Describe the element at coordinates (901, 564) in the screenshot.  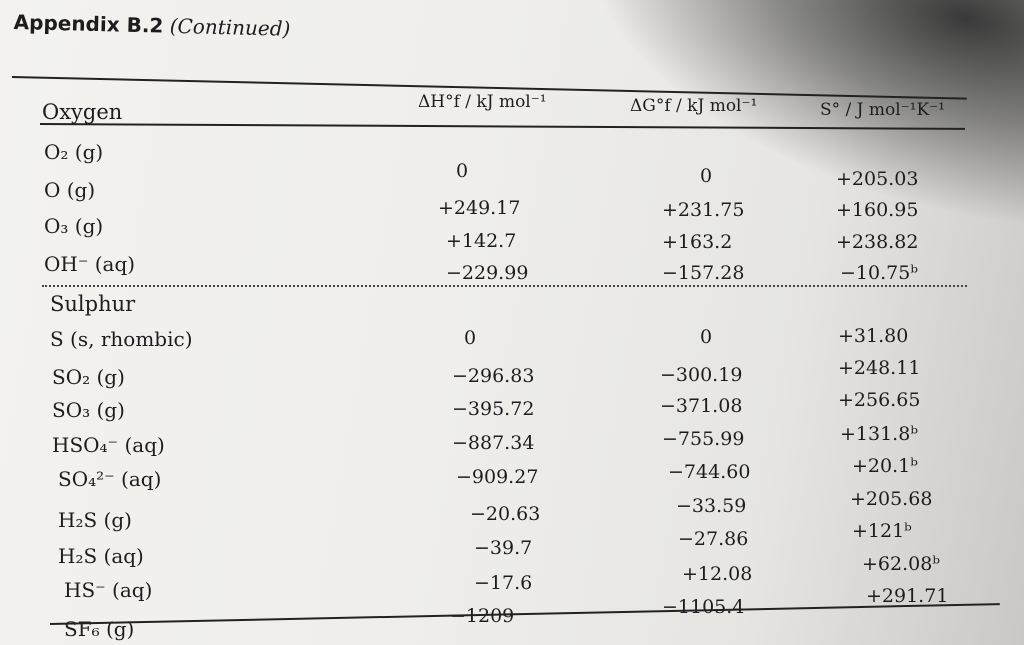
I see `value-cell-s: +62.08ᵇ` at that location.